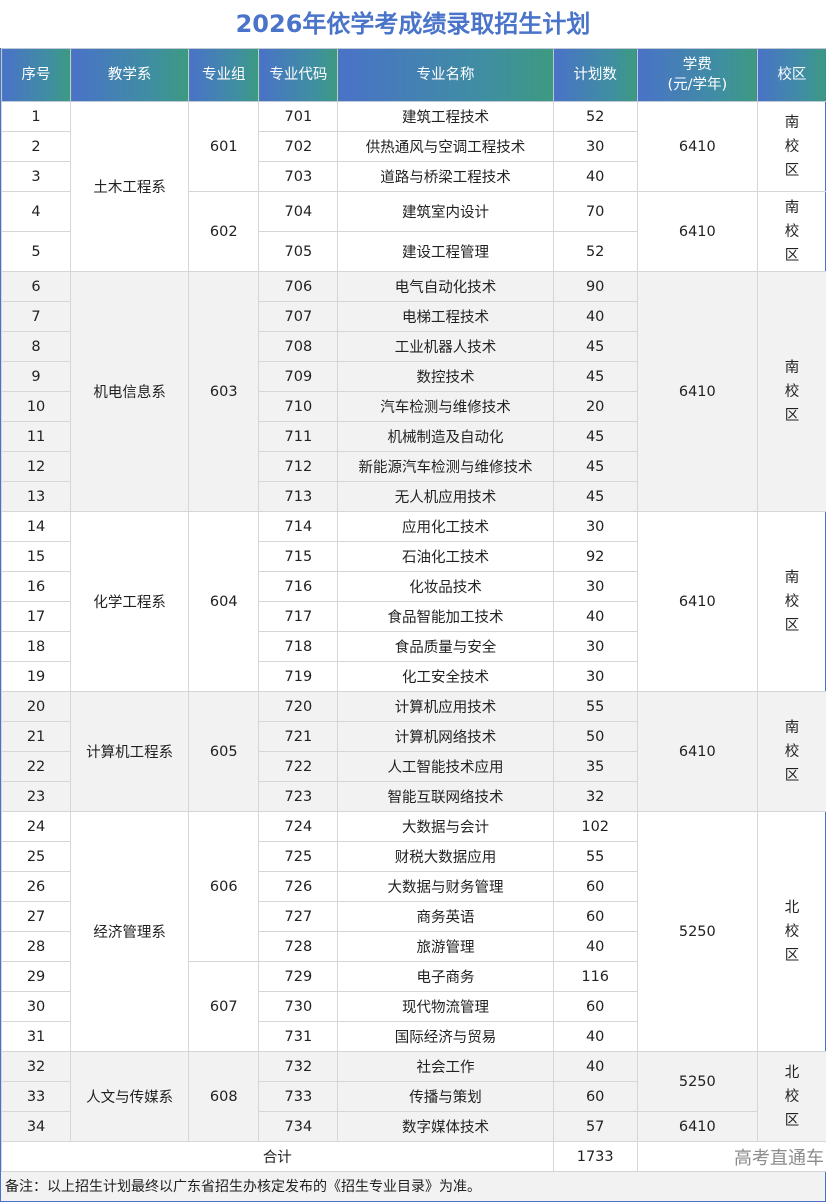  Describe the element at coordinates (298, 646) in the screenshot. I see `major-code-cell: 718` at that location.